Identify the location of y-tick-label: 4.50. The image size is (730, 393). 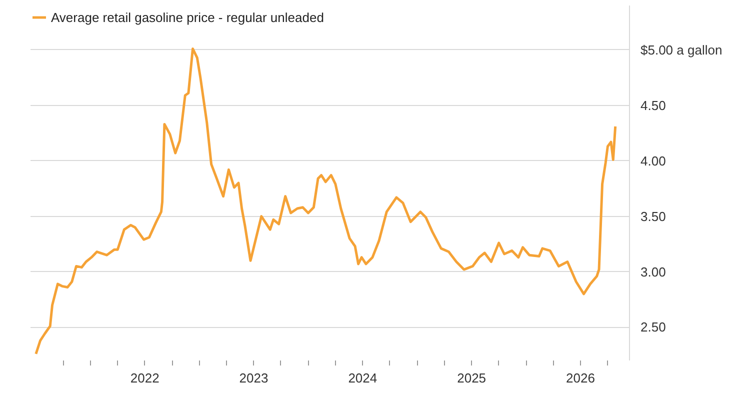
(653, 105).